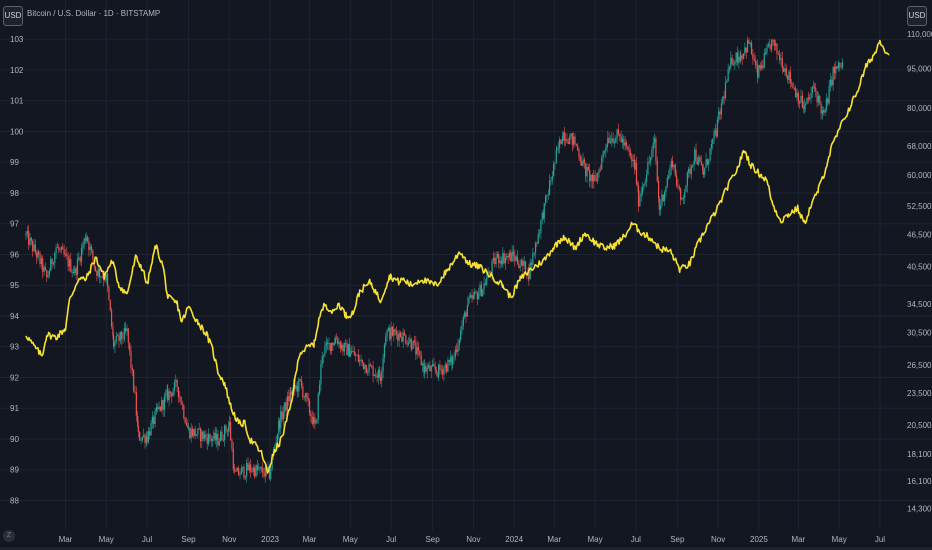  Describe the element at coordinates (17, 270) in the screenshot. I see `left-price-axis: 88 89 90 91 92 93 94 95 96 97 98 99 100 101 102 103` at that location.